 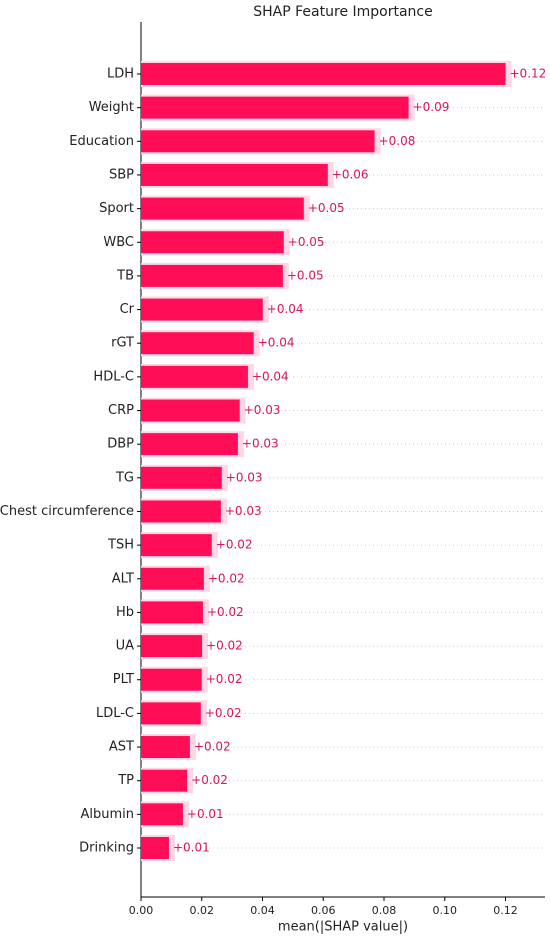 I want to click on y-tick-label: TB, so click(x=125, y=275).